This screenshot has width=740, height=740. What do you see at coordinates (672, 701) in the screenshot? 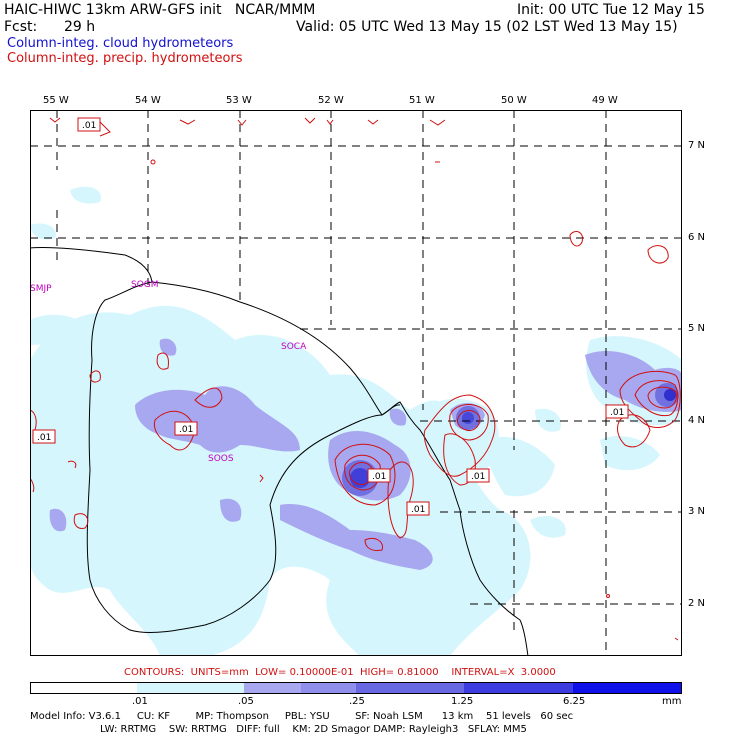
I see `colorbar-unit: mm` at bounding box center [672, 701].